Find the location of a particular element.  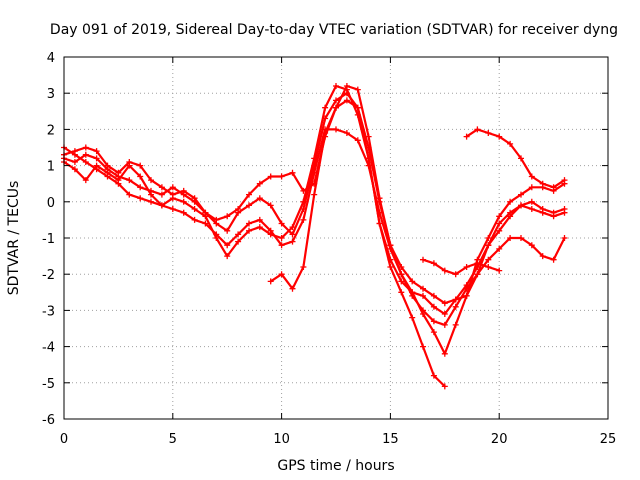

y-tick-label: 3 is located at coordinates (51, 94).